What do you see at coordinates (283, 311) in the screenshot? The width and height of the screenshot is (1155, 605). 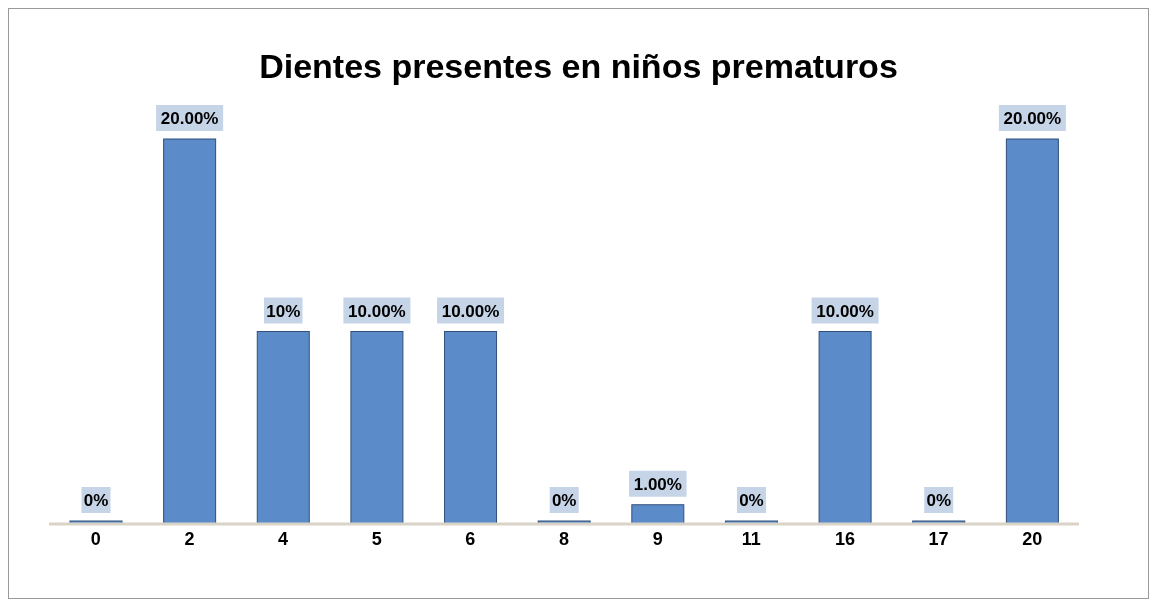 I see `data-label: 10%` at bounding box center [283, 311].